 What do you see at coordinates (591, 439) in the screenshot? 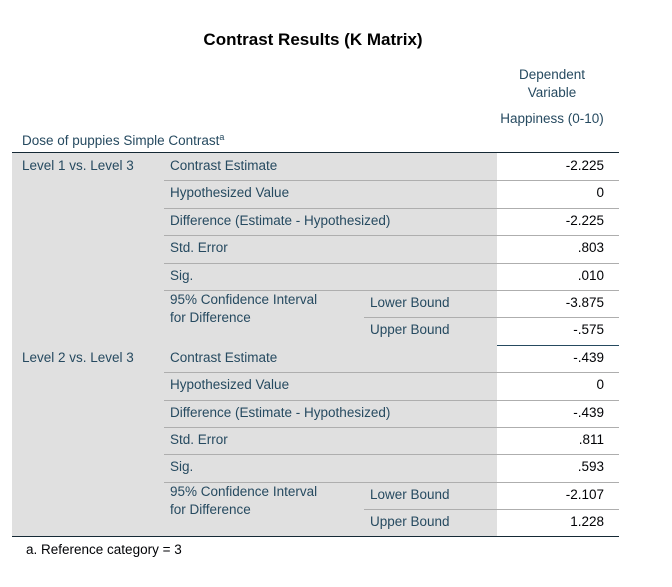
I see `statistic-value: .811` at bounding box center [591, 439].